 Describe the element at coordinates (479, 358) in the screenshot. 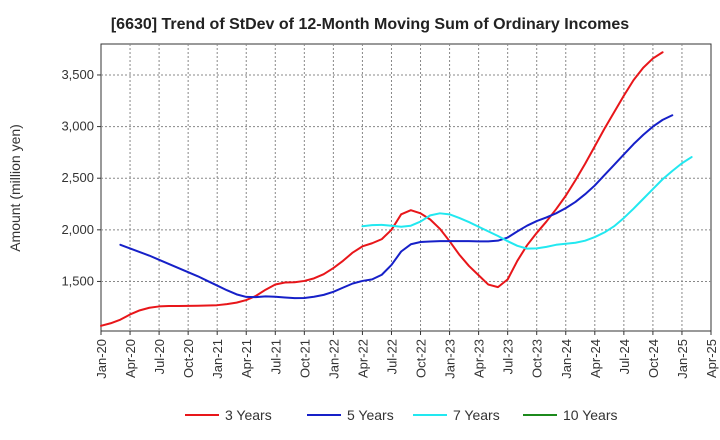

I see `x-tick-label: Apr-23` at that location.